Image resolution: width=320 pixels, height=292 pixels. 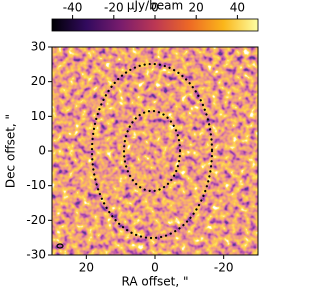 What do you see at coordinates (237, 8) in the screenshot?
I see `colorbar-tick-label: 40` at bounding box center [237, 8].